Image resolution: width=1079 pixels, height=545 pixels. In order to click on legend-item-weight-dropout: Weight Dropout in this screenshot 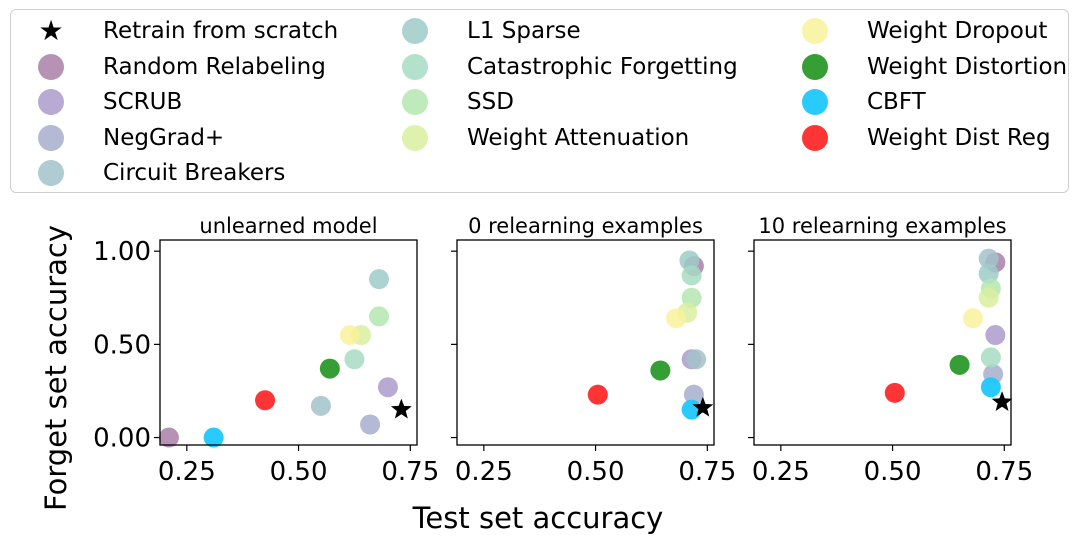, I will do `click(918, 31)`.